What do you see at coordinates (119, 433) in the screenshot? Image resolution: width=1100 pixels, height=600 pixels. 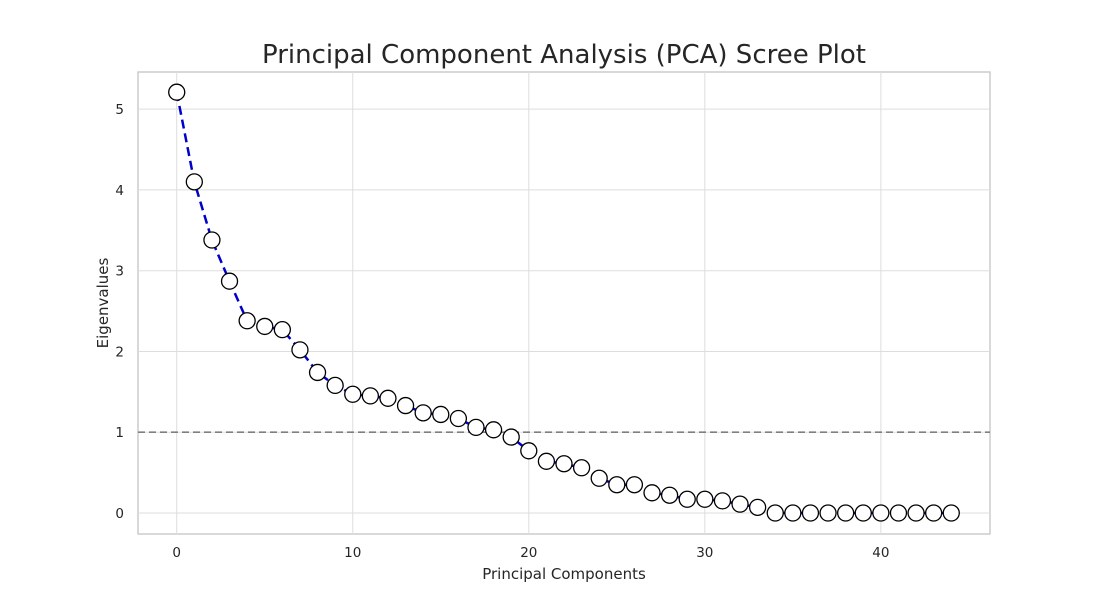 I see `y-tick-label: 1` at bounding box center [119, 433].